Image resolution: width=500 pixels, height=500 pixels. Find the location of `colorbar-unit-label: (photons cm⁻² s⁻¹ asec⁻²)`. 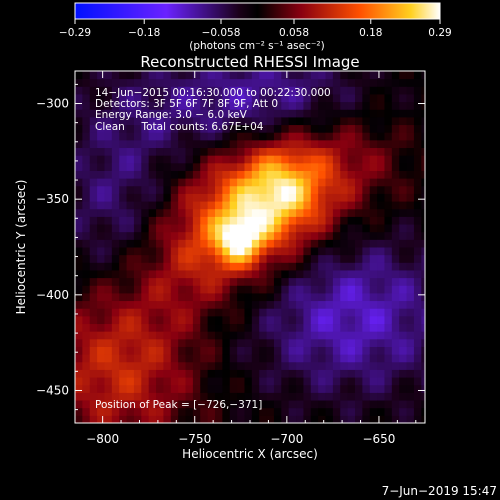

colorbar-unit-label: (photons cm⁻² s⁻¹ asec⁻²) is located at coordinates (256, 46).